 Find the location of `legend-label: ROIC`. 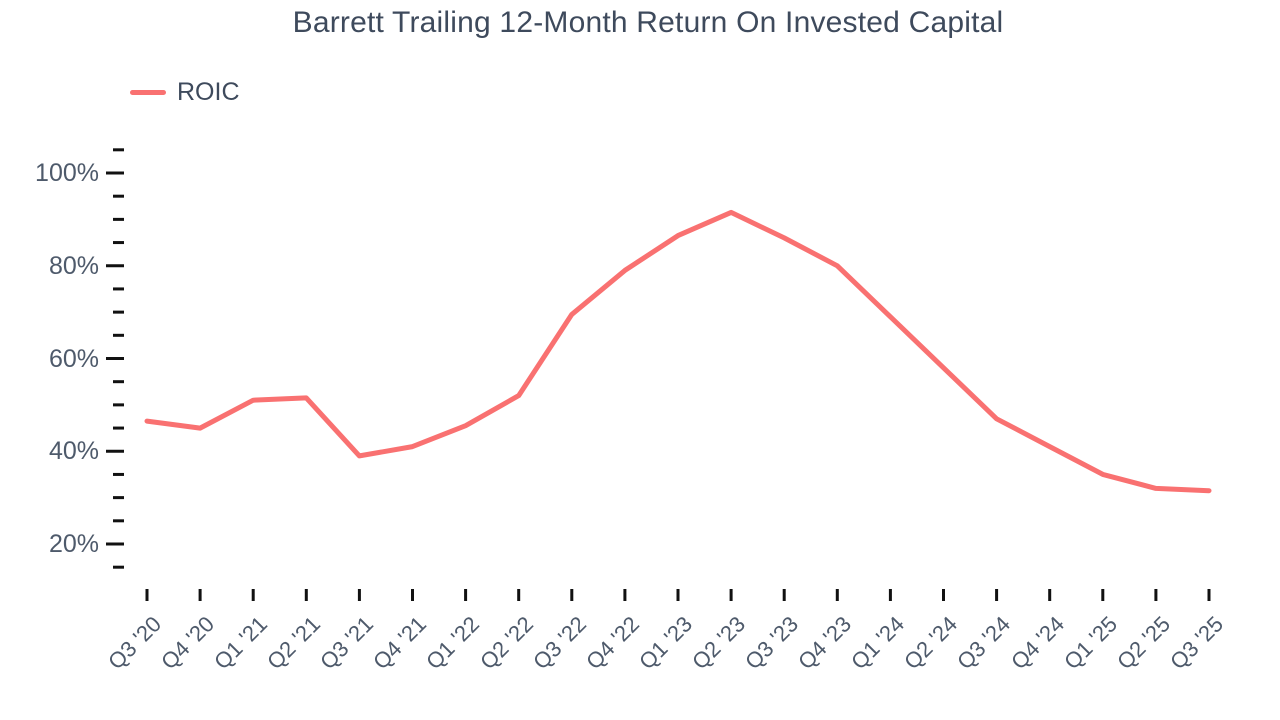

legend-label: ROIC is located at coordinates (208, 91).